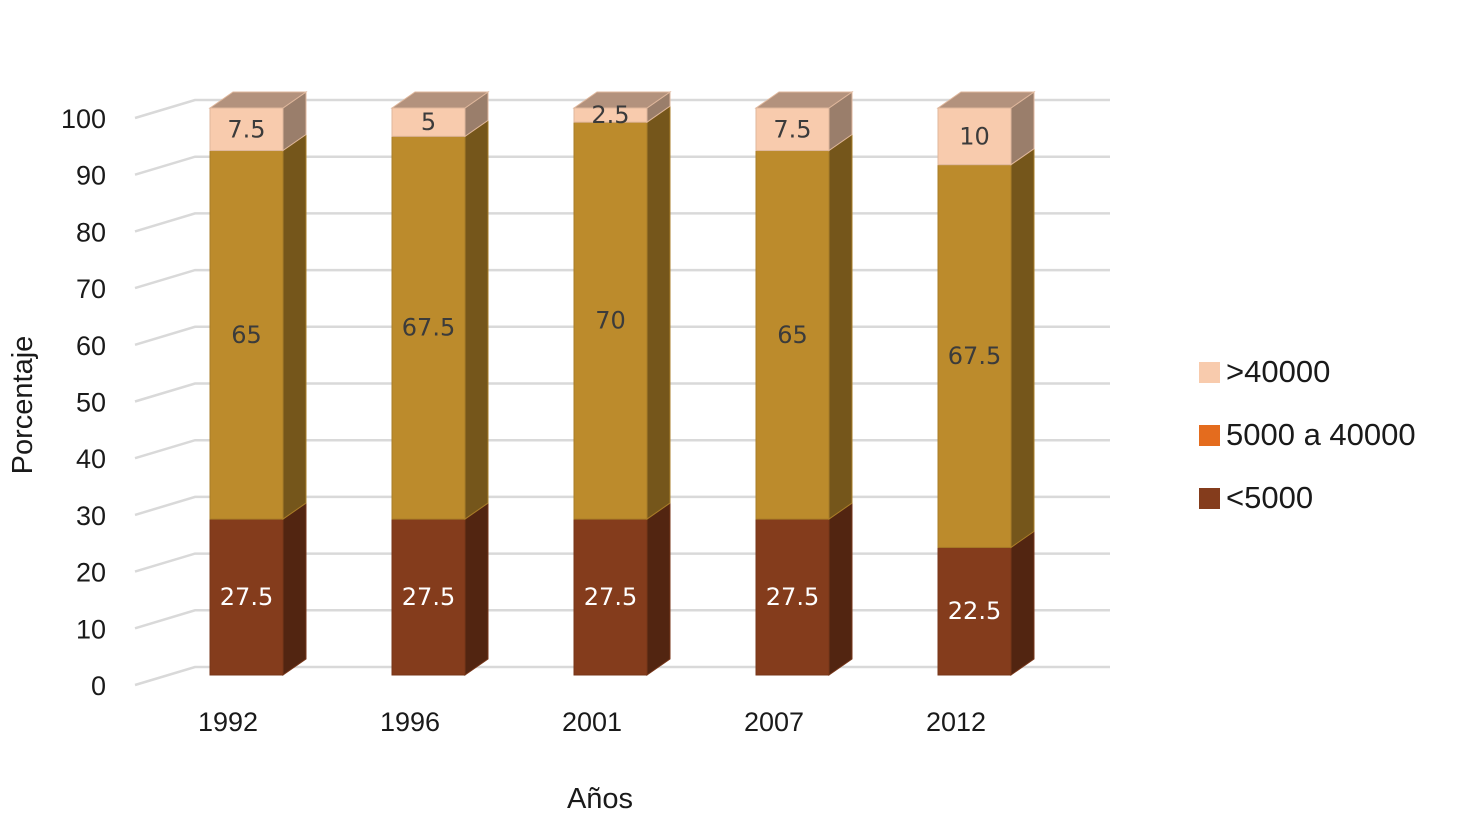  I want to click on x-tick-label: 2001, so click(592, 722).